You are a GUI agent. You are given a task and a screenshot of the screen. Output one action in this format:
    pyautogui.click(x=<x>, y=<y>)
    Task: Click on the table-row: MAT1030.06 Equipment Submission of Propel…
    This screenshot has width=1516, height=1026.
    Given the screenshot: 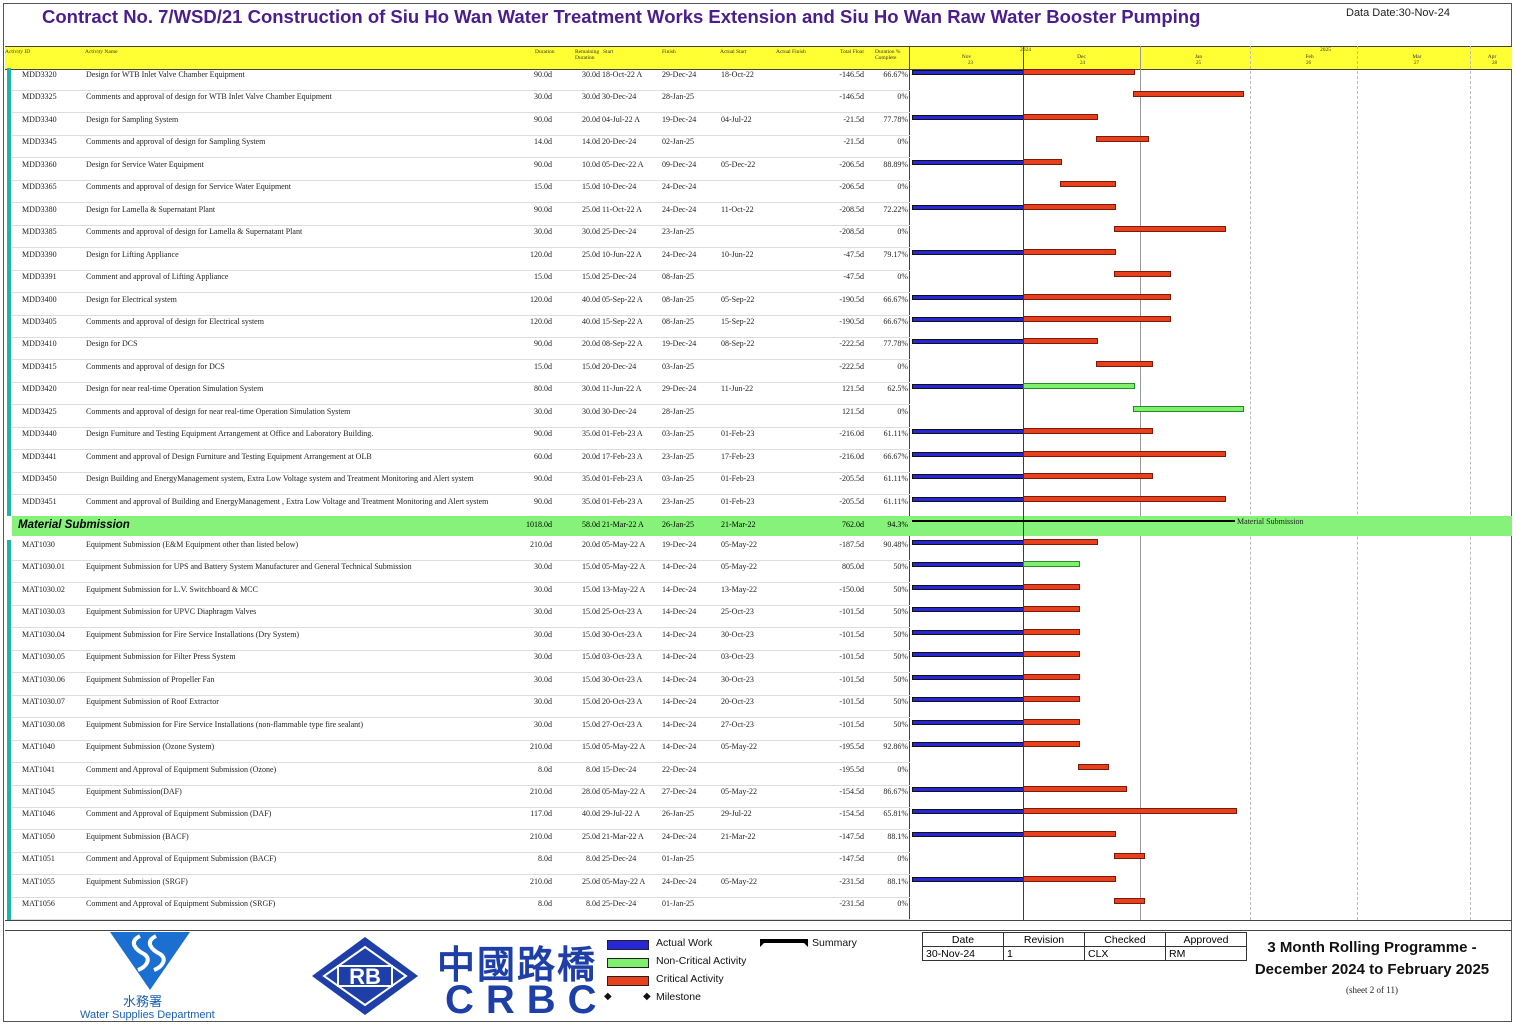 What is the action you would take?
    pyautogui.click(x=461, y=684)
    